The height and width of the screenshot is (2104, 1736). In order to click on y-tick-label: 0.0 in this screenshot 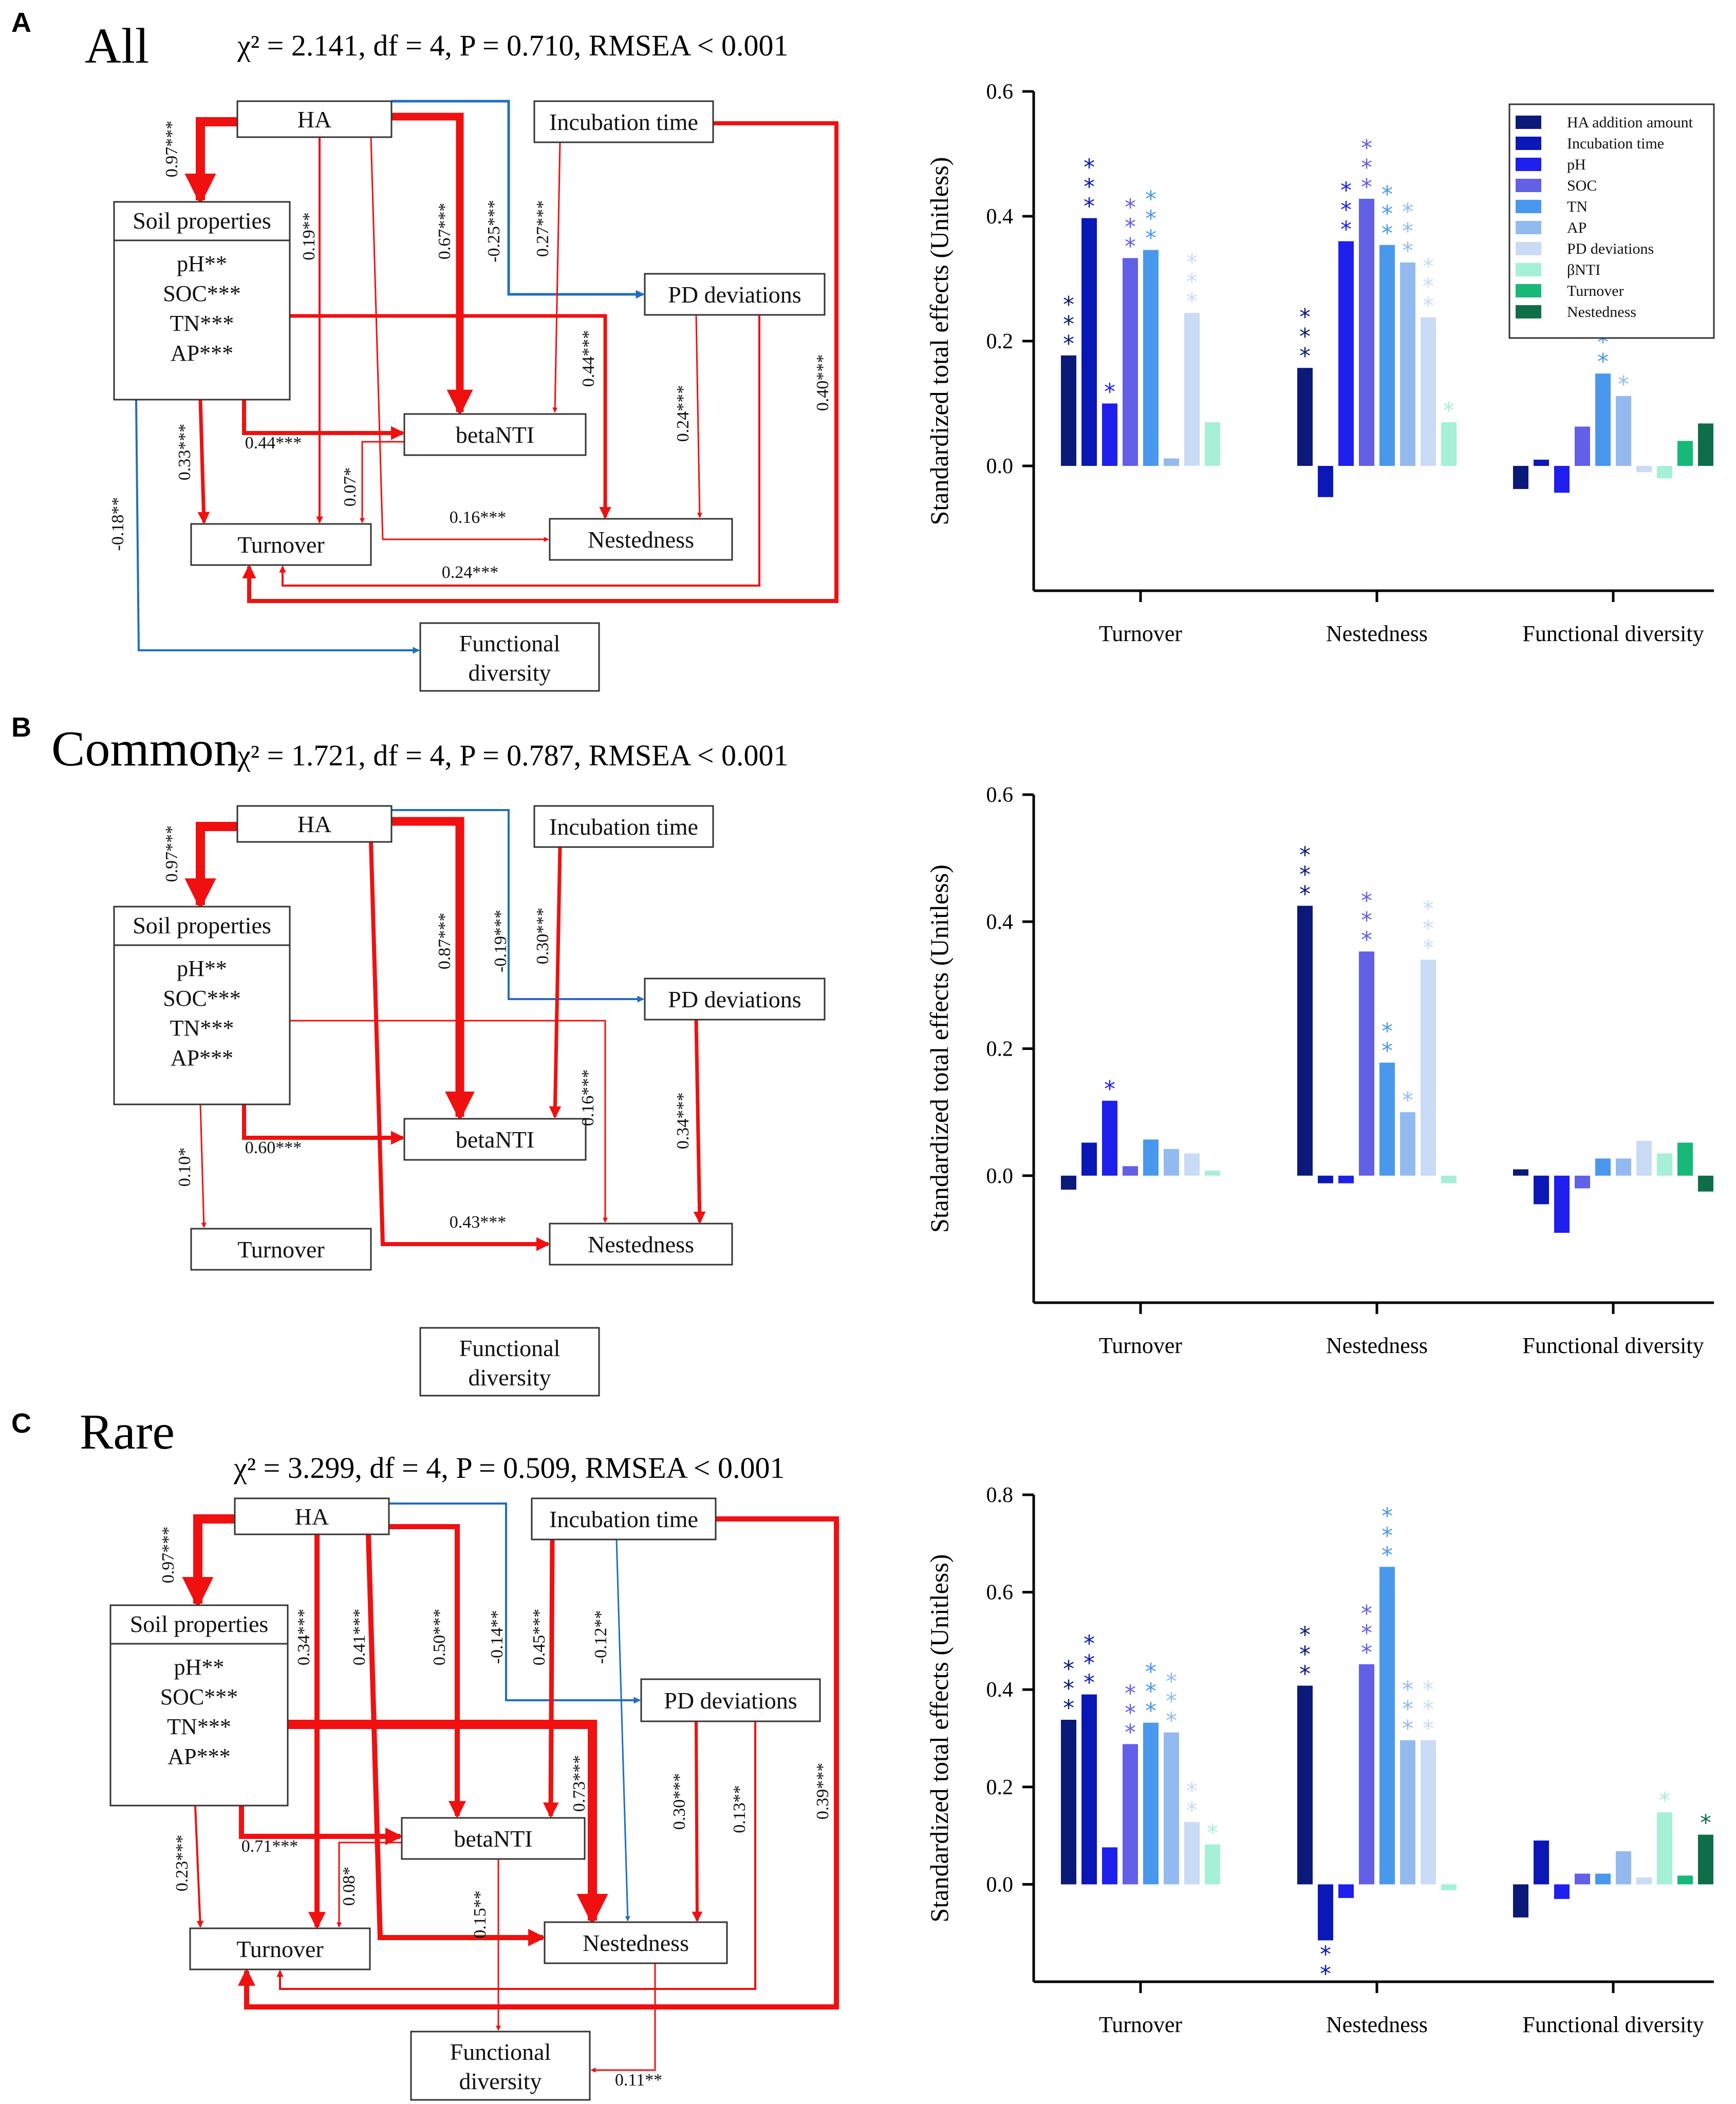, I will do `click(1000, 1176)`.